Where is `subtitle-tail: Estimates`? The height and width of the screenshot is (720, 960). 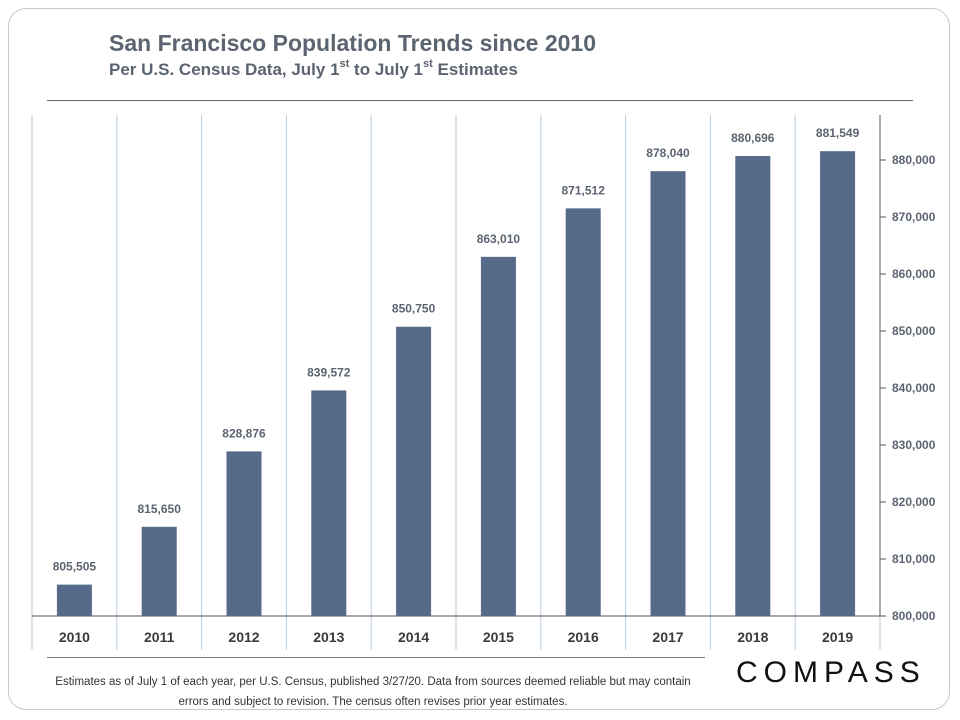 subtitle-tail: Estimates is located at coordinates (475, 69).